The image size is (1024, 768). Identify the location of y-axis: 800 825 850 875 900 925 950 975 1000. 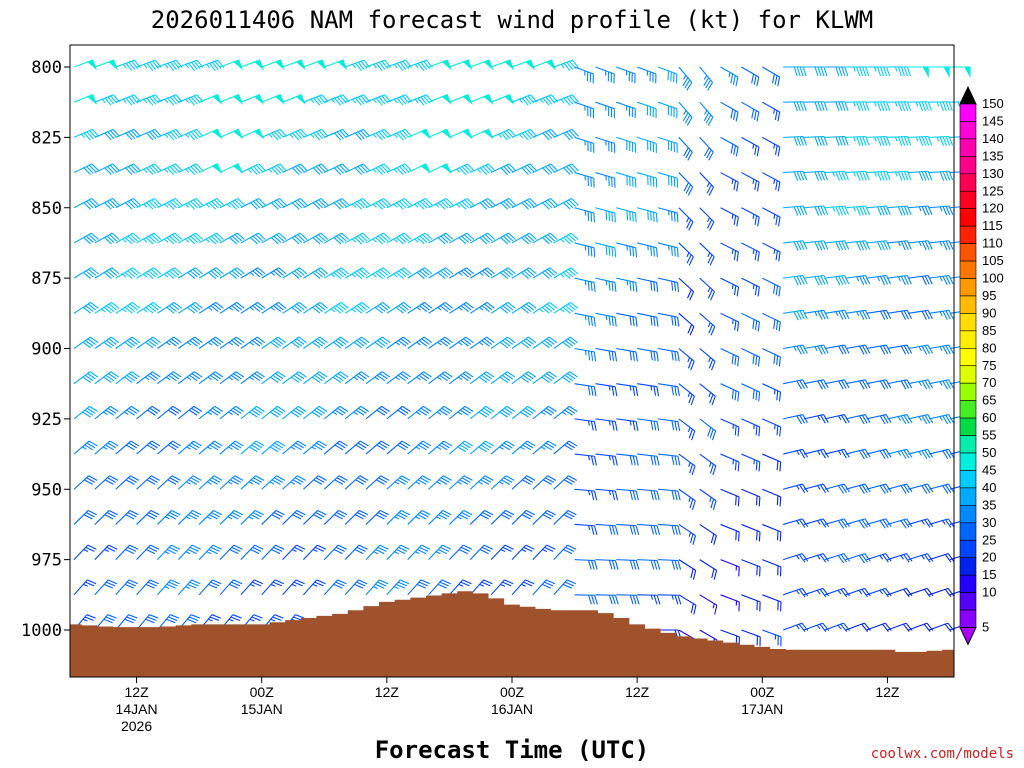
(45, 349).